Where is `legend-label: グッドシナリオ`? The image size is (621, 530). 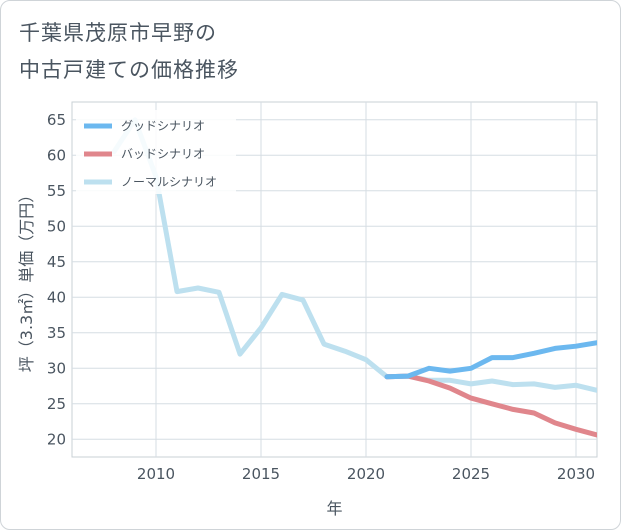
legend-label: グッドシナリオ is located at coordinates (163, 126).